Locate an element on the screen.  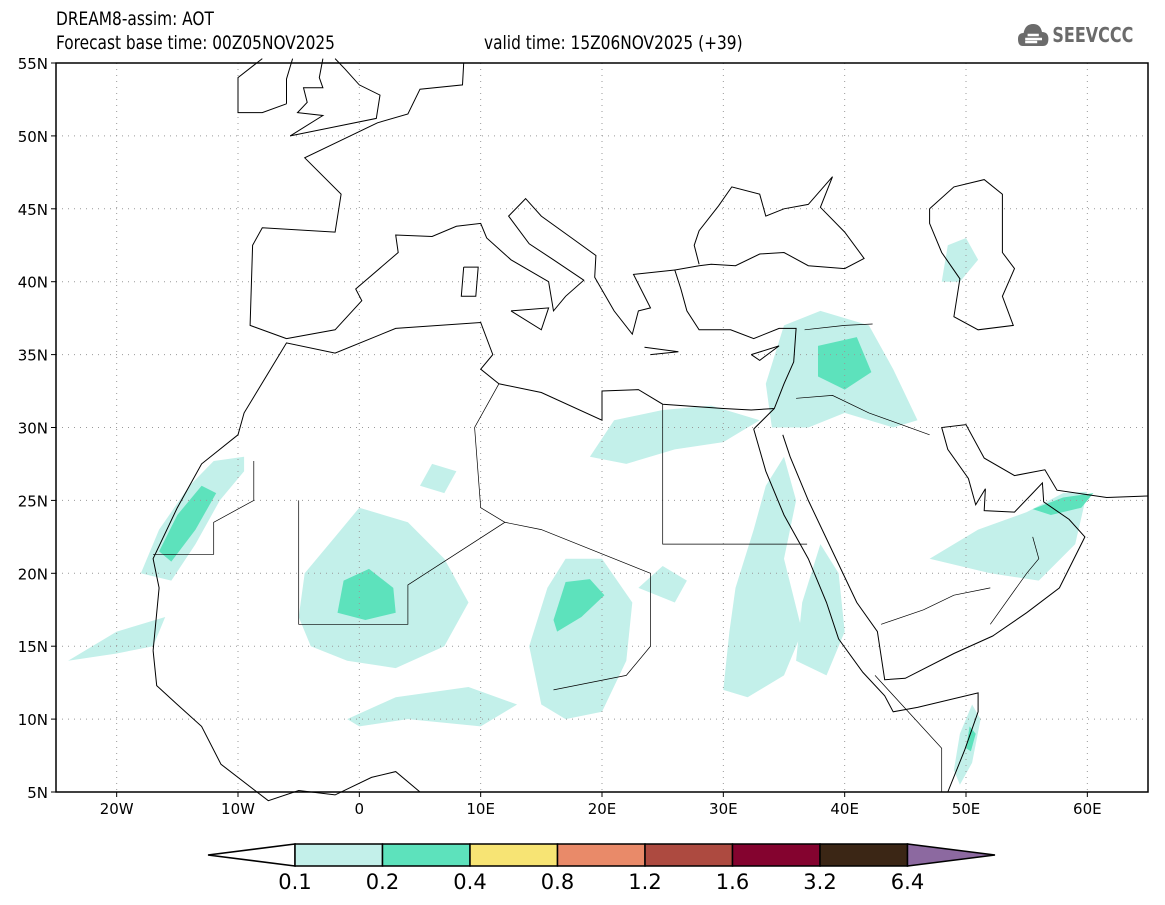
valid-time: valid time: 15Z06NOV2025 (+39) is located at coordinates (613, 43).